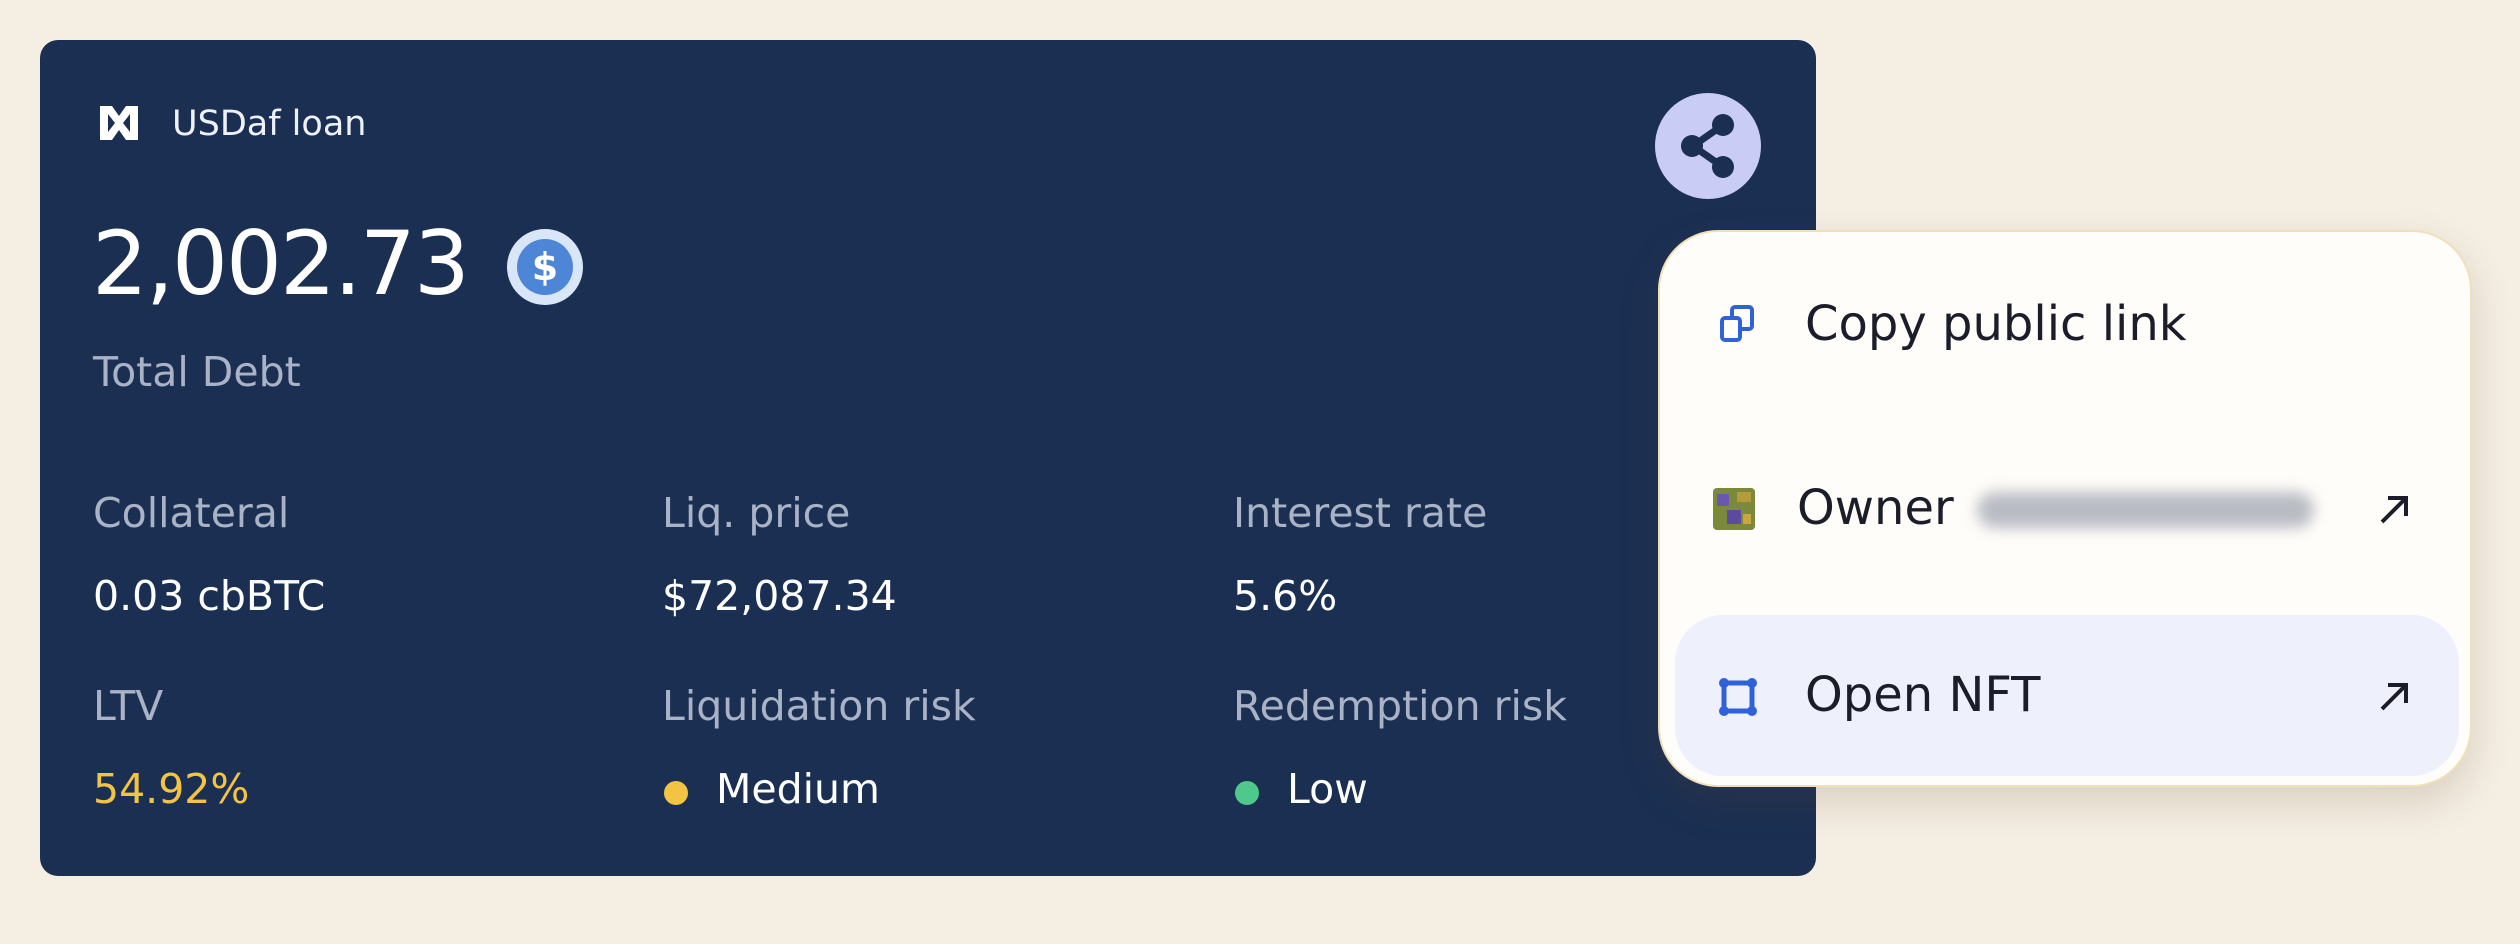 The image size is (2520, 944). I want to click on menu-item: Open NFT, so click(1923, 695).